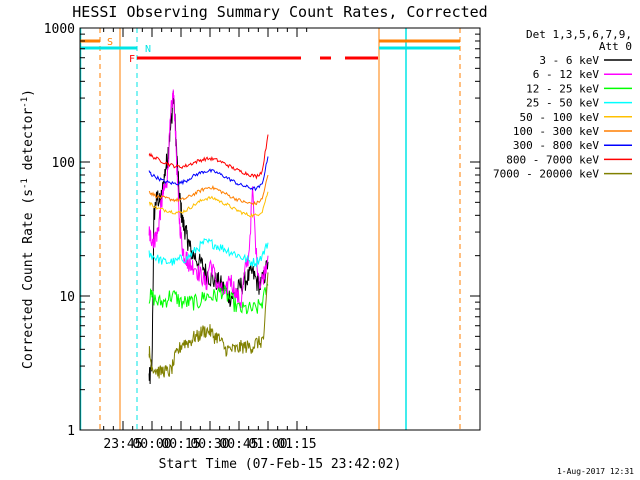 The height and width of the screenshot is (480, 640). What do you see at coordinates (562, 88) in the screenshot?
I see `legend-label-3: 12 - 25 keV` at bounding box center [562, 88].